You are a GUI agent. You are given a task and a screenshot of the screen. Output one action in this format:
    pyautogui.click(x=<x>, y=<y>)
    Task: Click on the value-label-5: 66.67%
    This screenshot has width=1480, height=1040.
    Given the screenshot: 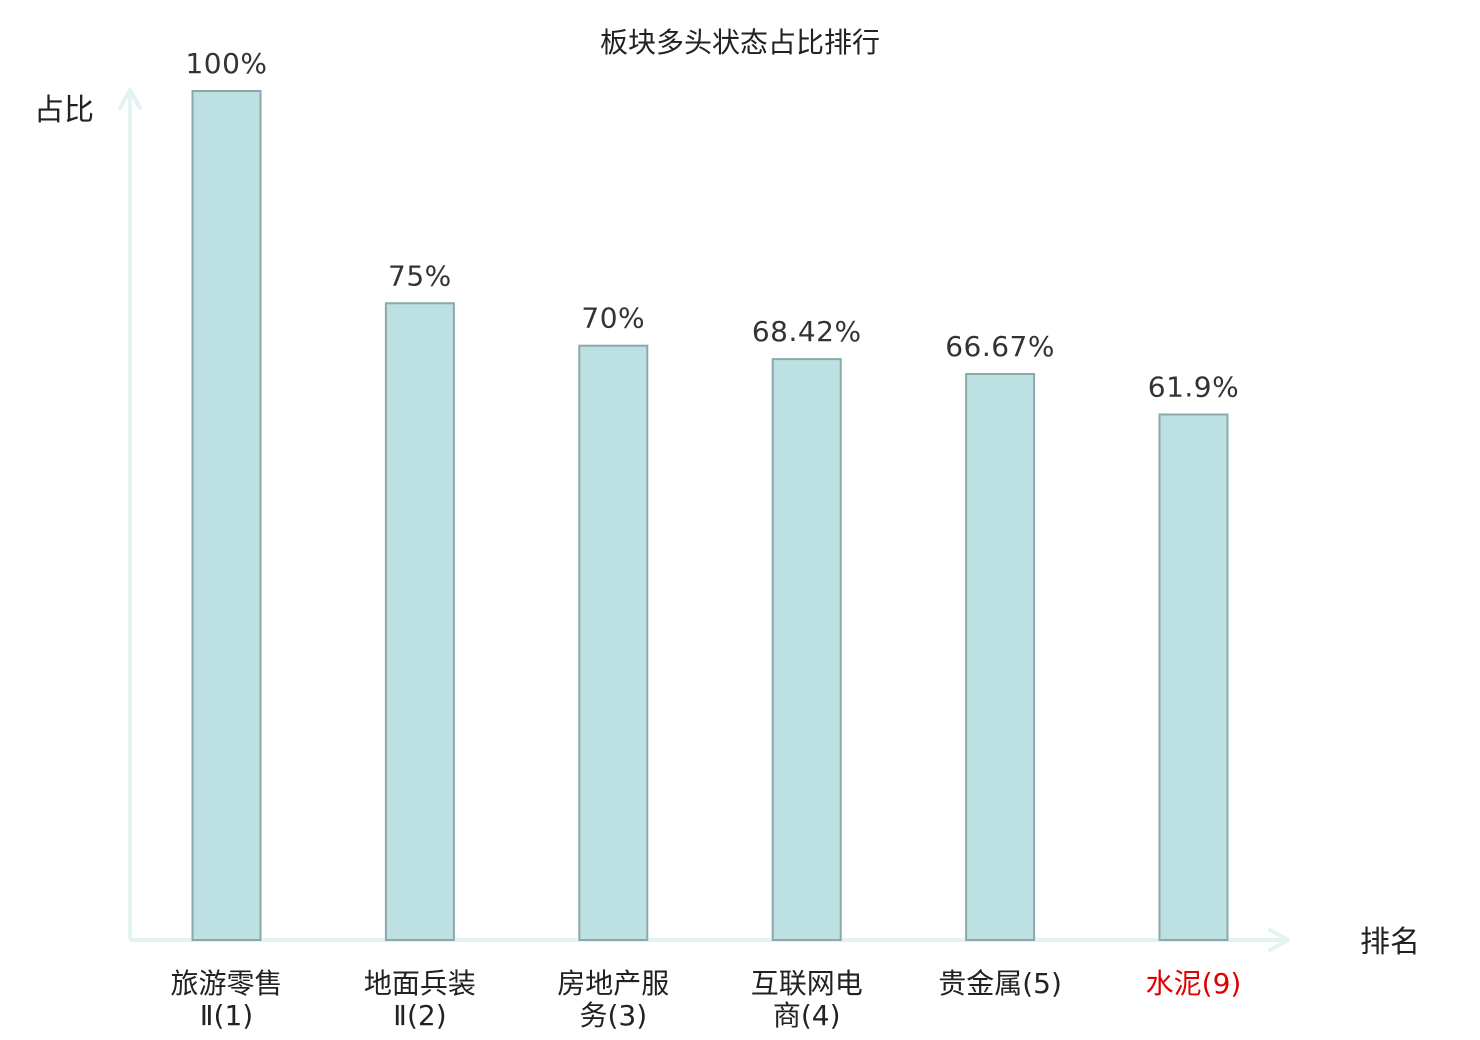 What is the action you would take?
    pyautogui.click(x=1000, y=346)
    